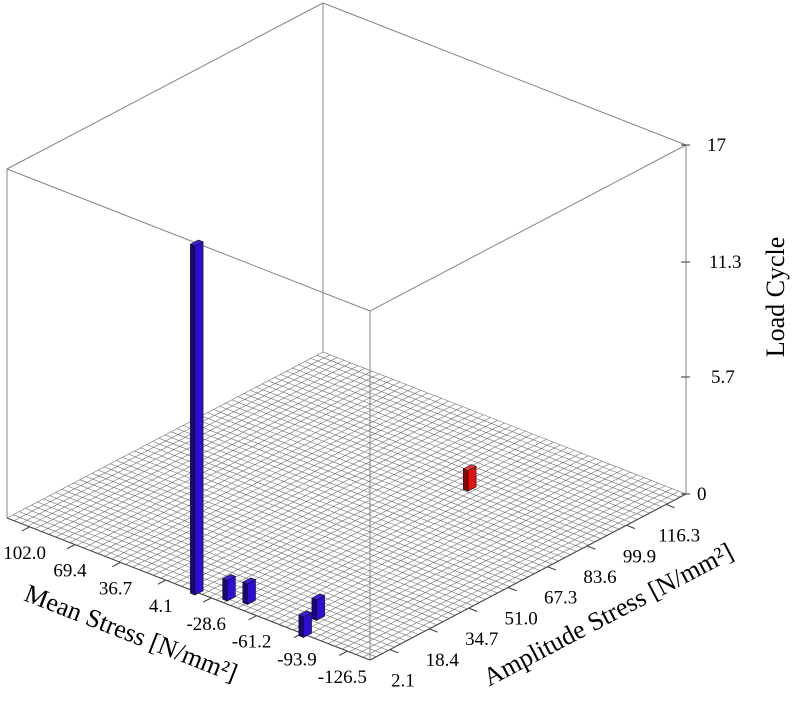 The image size is (800, 711). Describe the element at coordinates (639, 556) in the screenshot. I see `y-tick-label: 99.9` at that location.